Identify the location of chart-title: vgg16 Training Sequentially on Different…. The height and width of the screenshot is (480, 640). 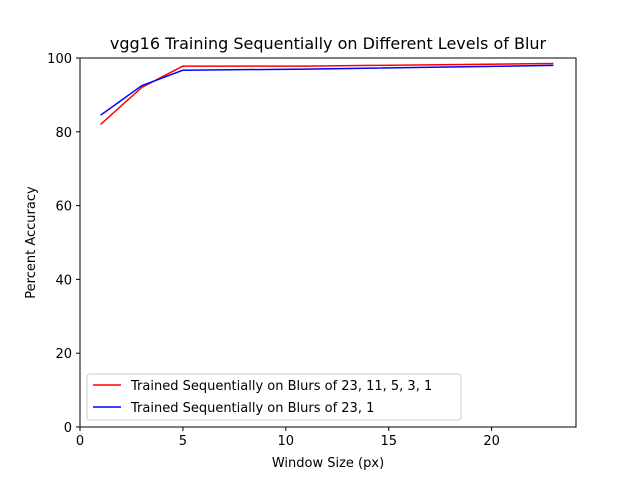
(328, 43).